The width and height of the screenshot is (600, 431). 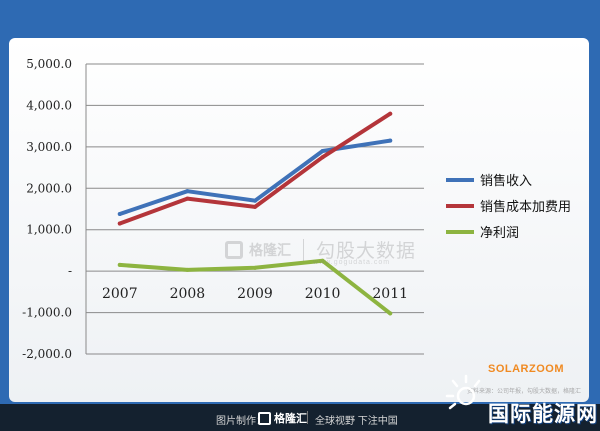 What do you see at coordinates (463, 392) in the screenshot?
I see `sun-logo-icon` at bounding box center [463, 392].